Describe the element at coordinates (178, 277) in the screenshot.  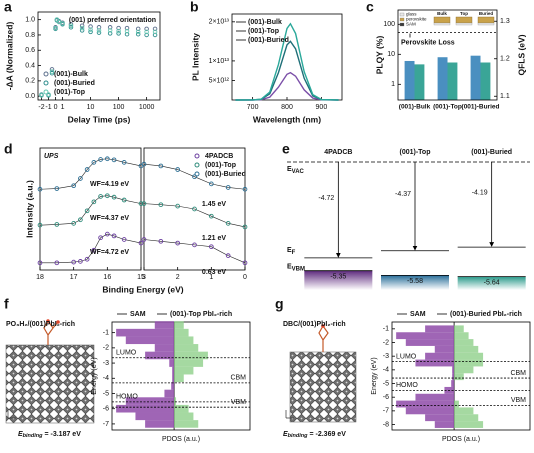
I see `x-tick-label: 2` at that location.